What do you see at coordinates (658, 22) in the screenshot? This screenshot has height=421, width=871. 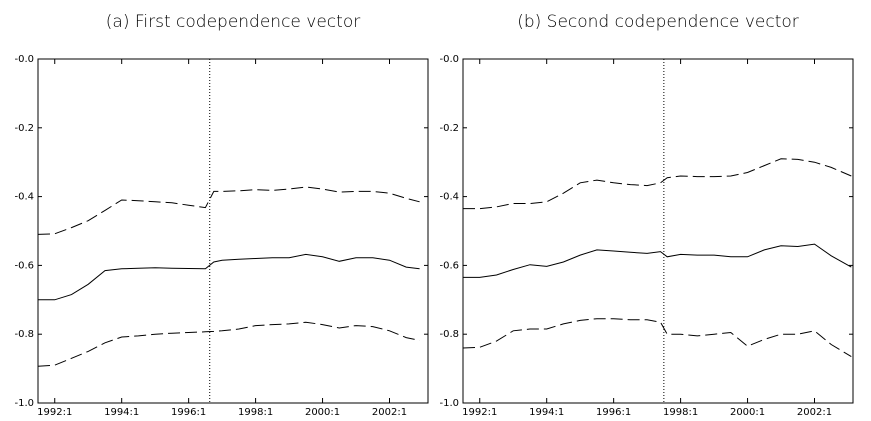 I see `chart-title: (b) Second codependence vector` at bounding box center [658, 22].